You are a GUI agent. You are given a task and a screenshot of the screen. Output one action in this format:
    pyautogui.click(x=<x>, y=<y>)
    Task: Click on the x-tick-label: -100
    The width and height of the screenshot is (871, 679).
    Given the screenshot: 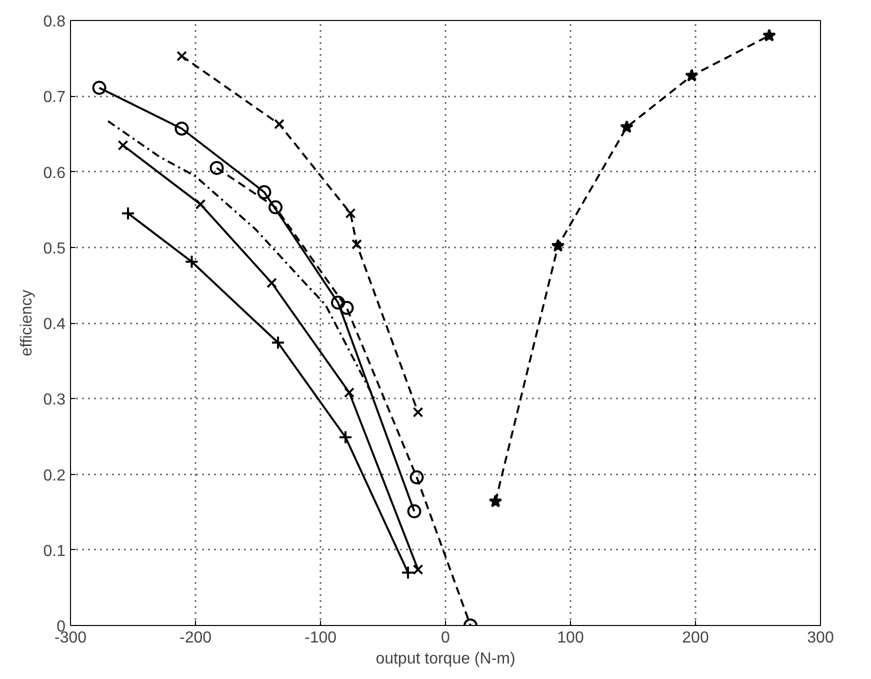 What is the action you would take?
    pyautogui.click(x=320, y=638)
    